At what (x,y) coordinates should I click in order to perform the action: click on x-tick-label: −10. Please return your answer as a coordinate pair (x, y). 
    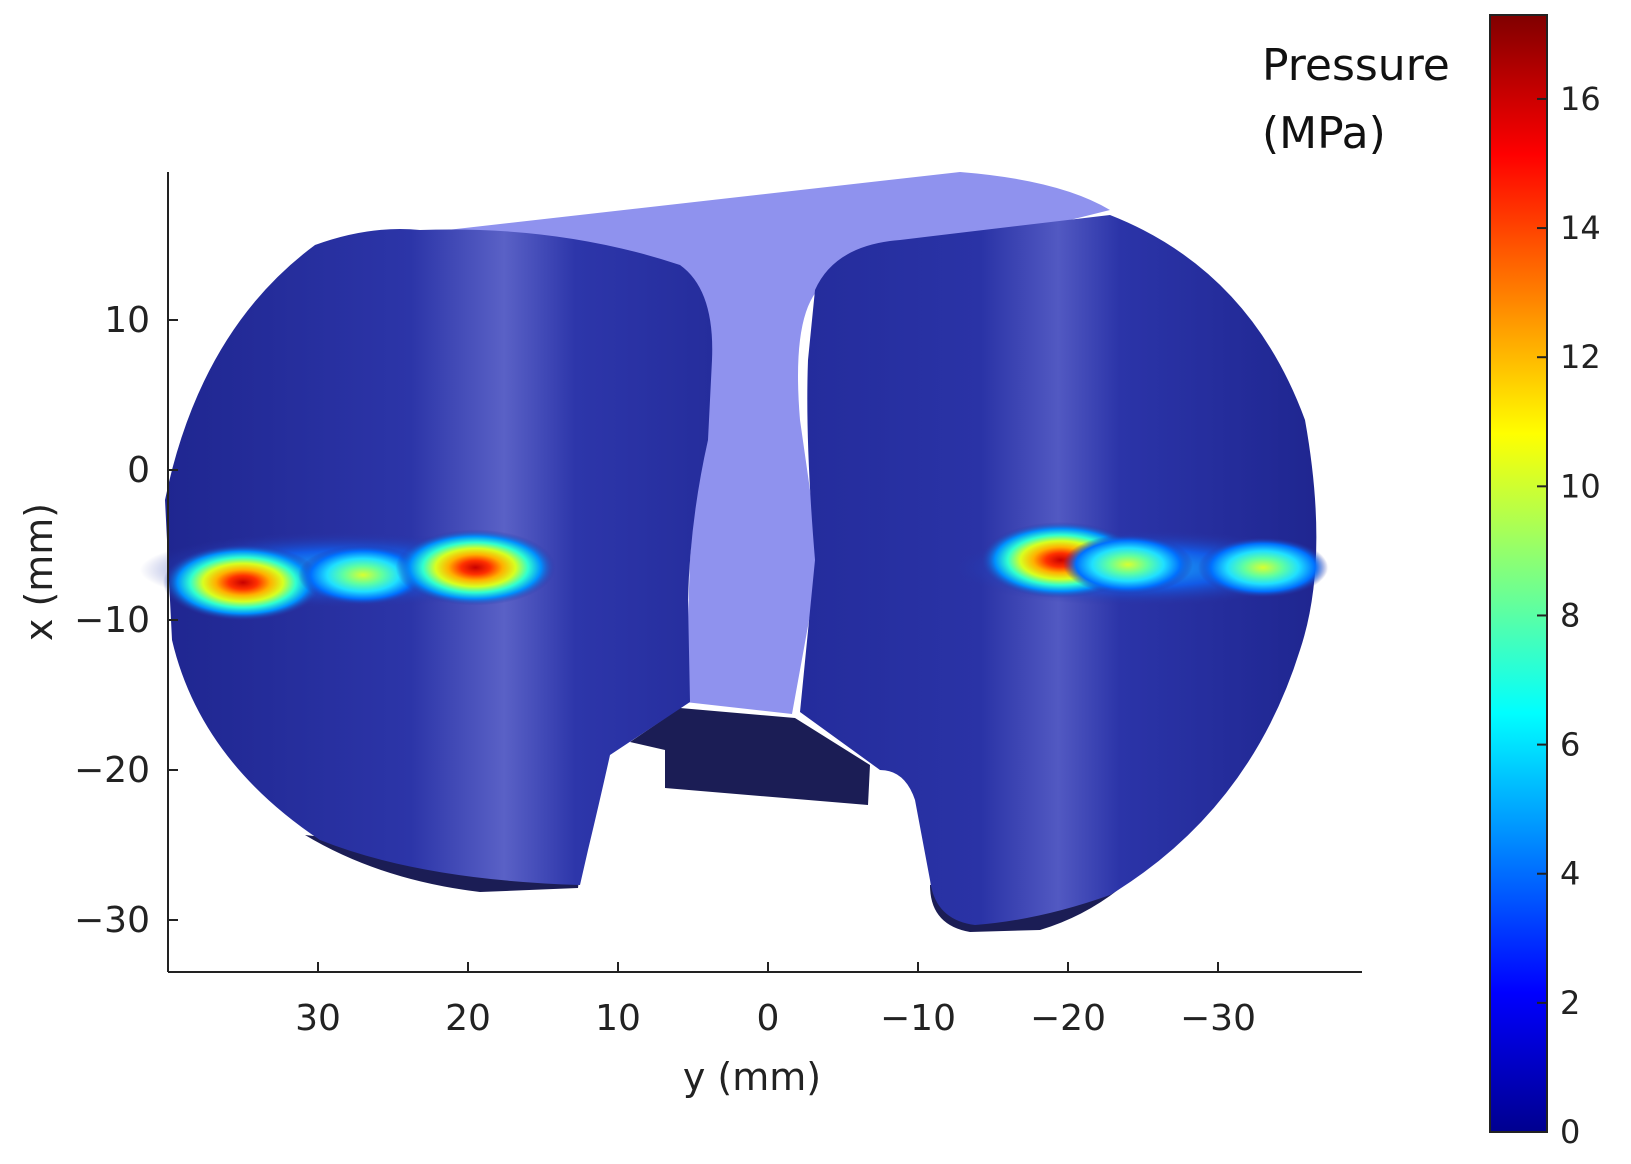
    Looking at the image, I should click on (918, 1018).